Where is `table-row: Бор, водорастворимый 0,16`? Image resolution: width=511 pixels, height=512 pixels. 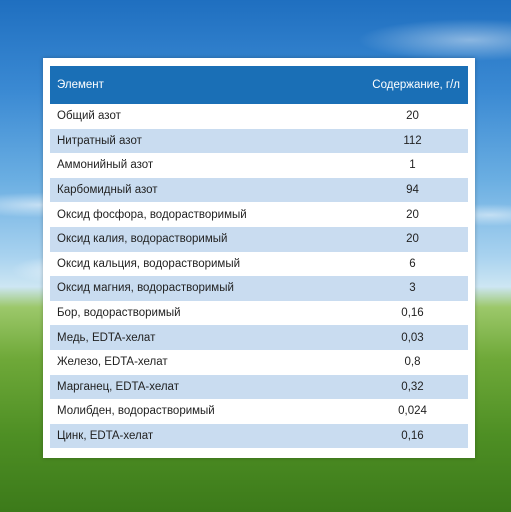
table-row: Бор, водорастворимый 0,16 is located at coordinates (259, 313).